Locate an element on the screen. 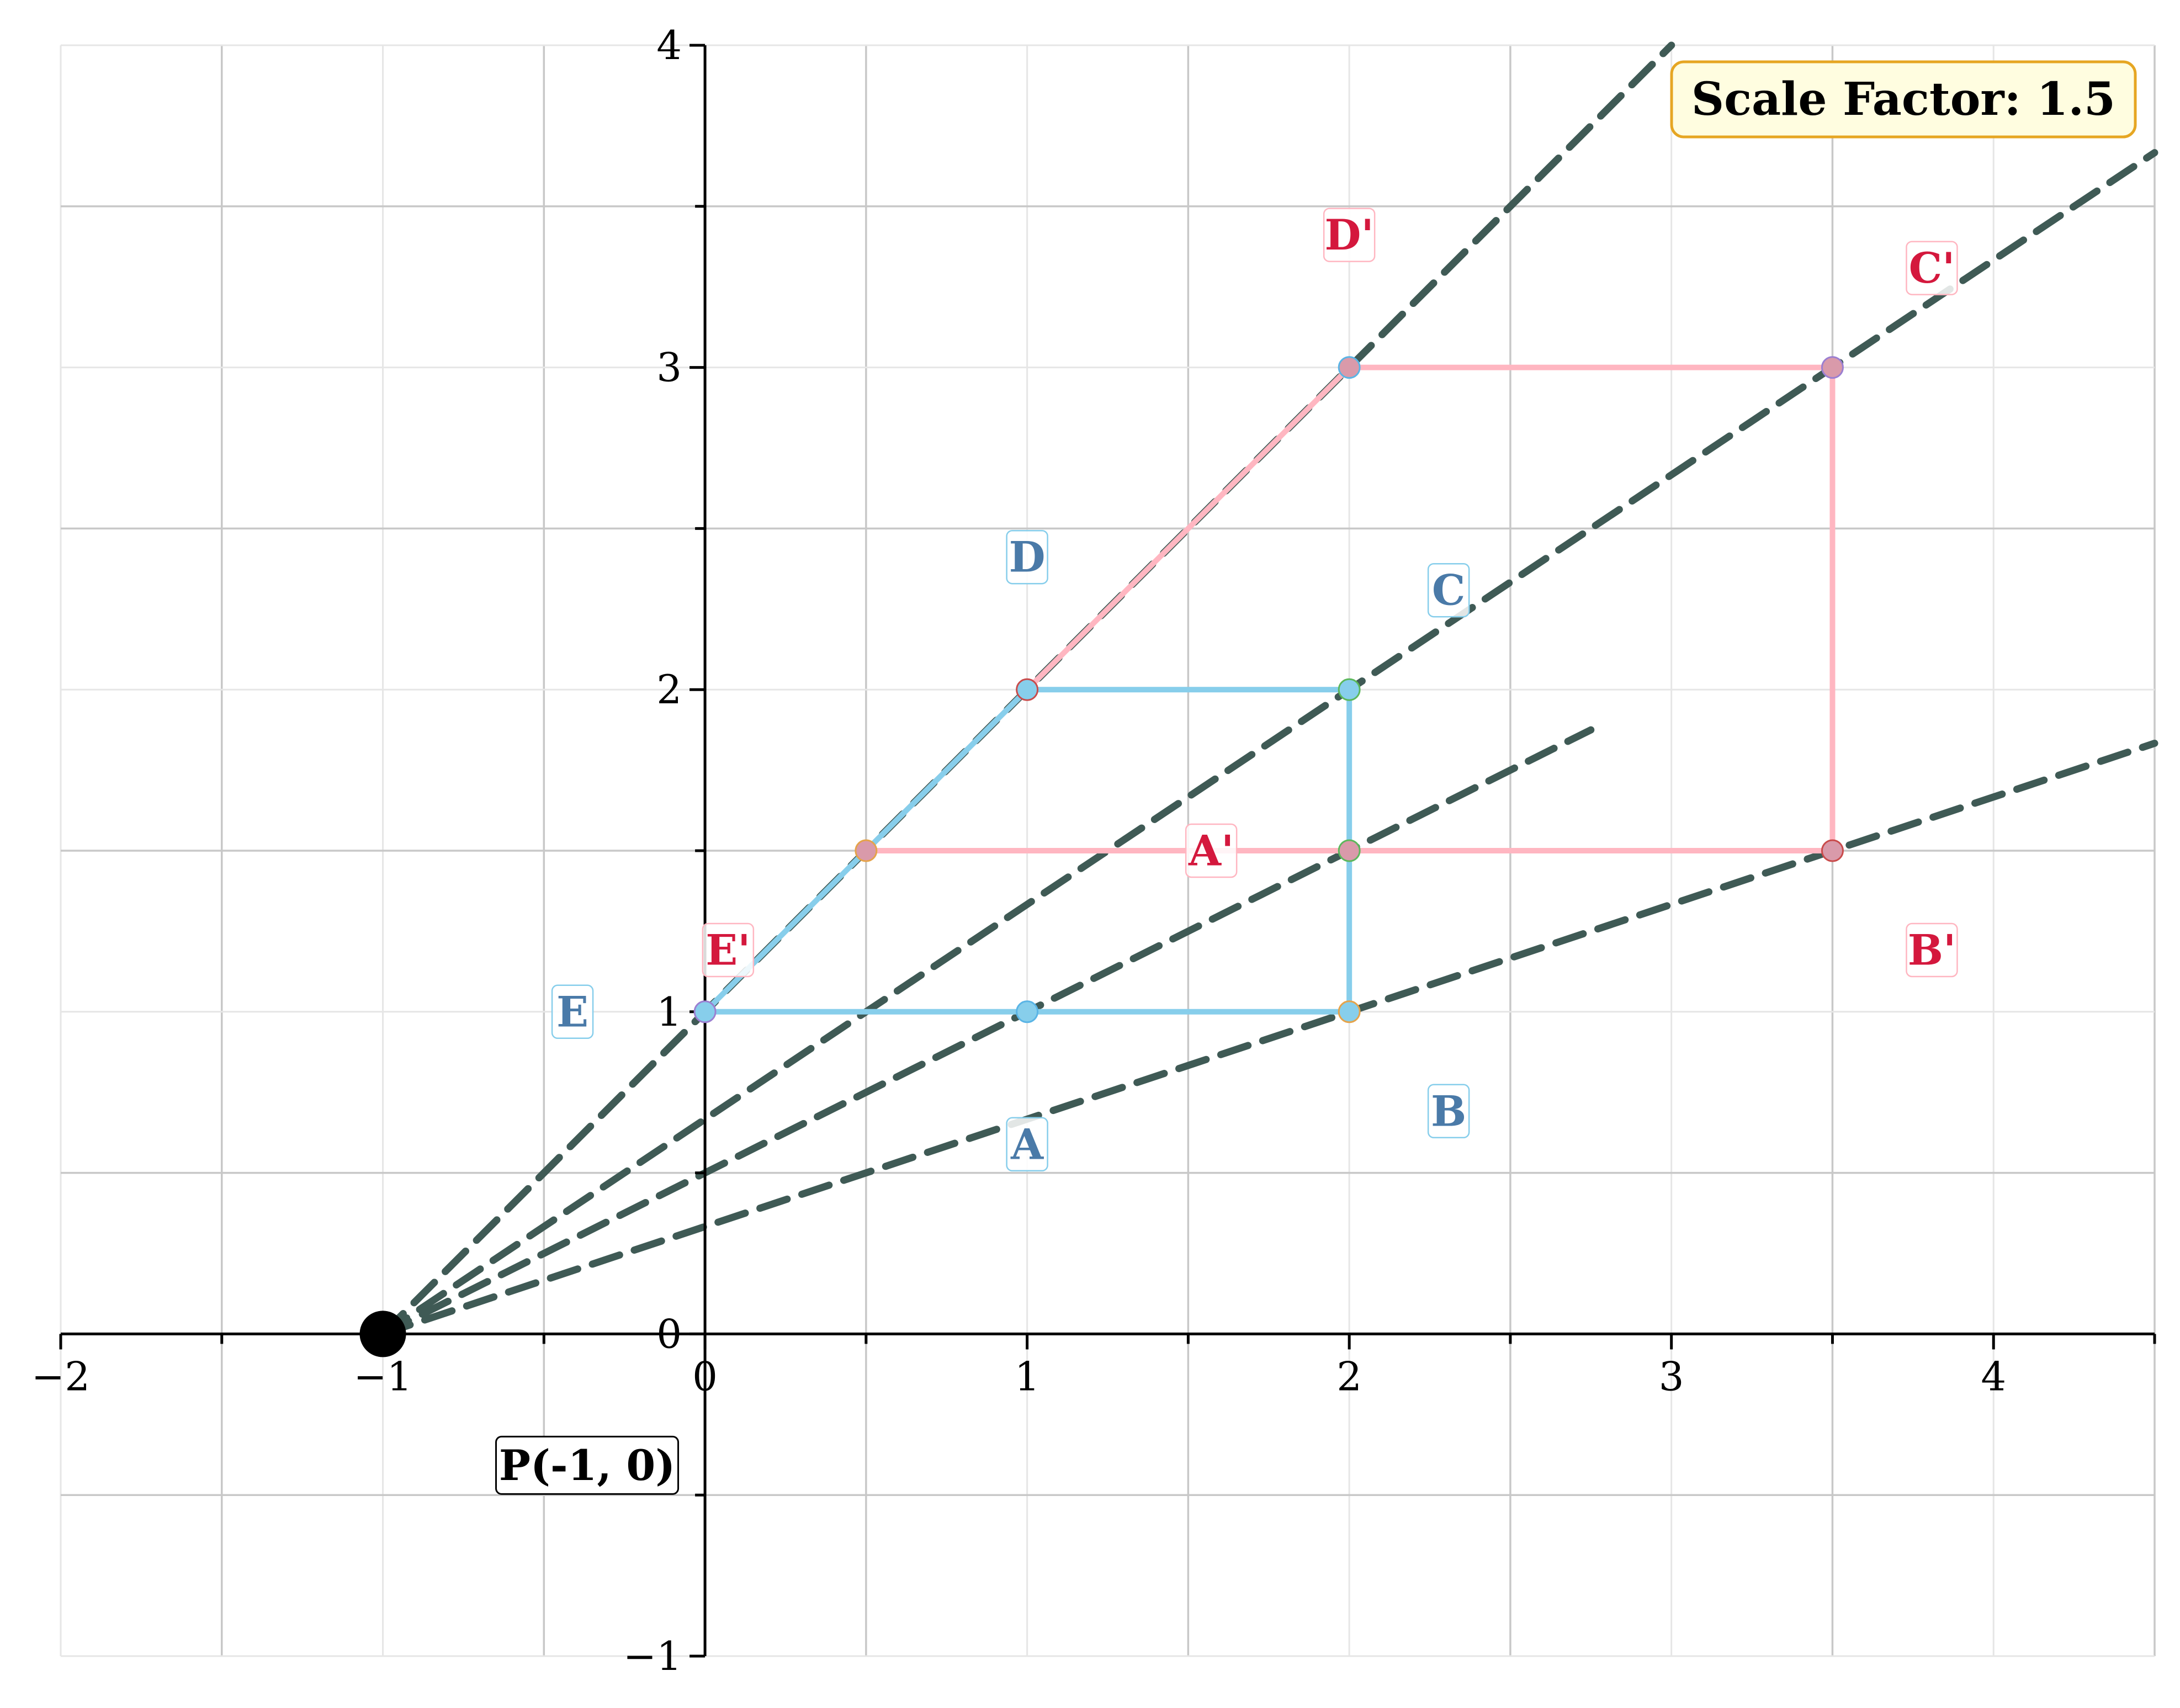 The width and height of the screenshot is (2180, 1708). scale-factor-box is located at coordinates (1903, 99).